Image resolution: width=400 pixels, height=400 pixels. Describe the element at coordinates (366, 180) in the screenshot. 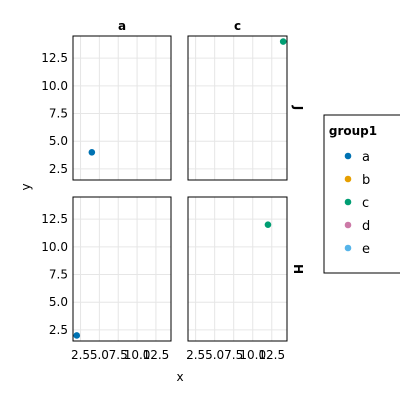

I see `legend-label-b: b` at that location.